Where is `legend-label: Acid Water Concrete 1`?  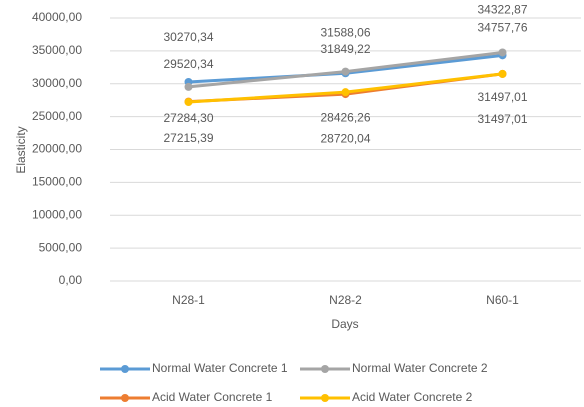 legend-label: Acid Water Concrete 1 is located at coordinates (212, 397).